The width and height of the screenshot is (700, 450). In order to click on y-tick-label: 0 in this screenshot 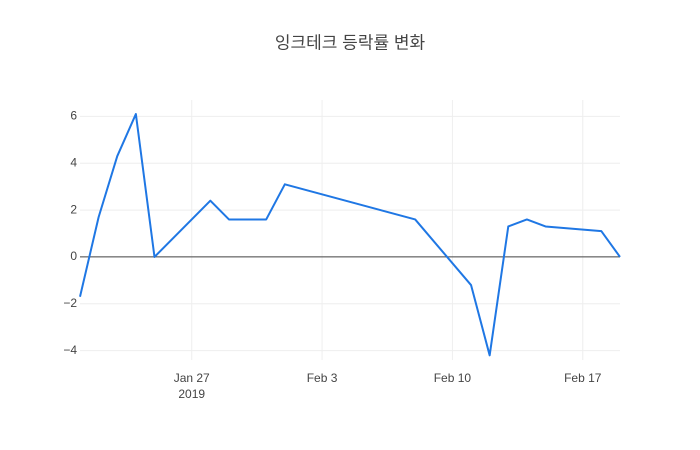, I will do `click(73, 256)`.